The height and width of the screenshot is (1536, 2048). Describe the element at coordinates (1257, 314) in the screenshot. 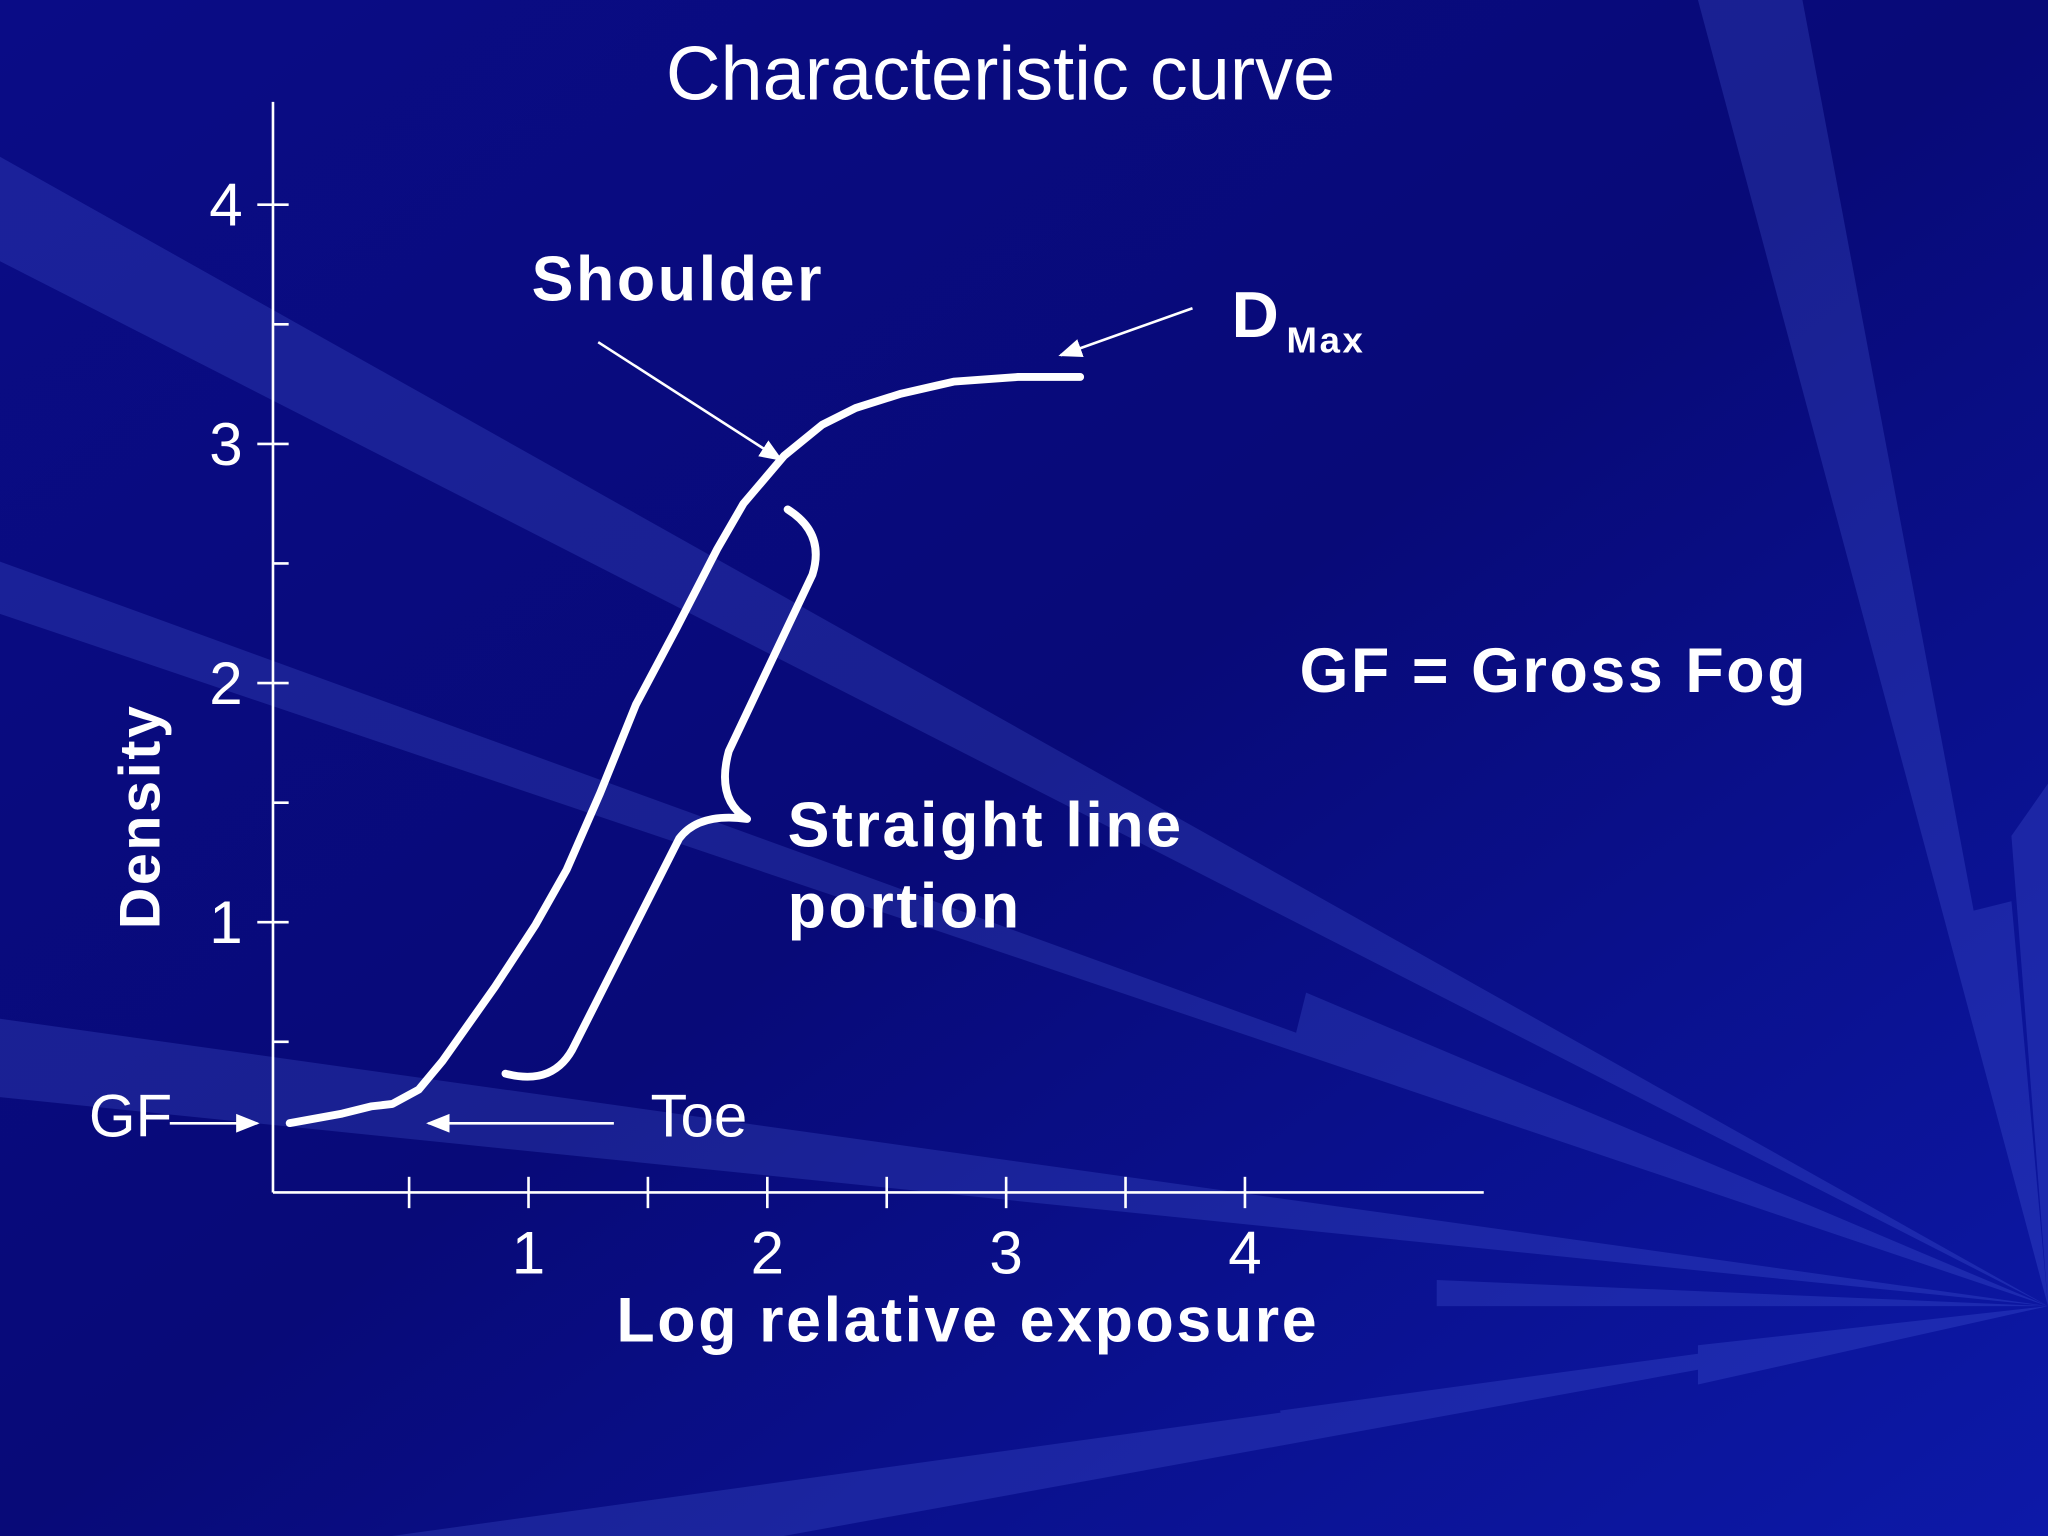

I see `dmax-label: D` at that location.